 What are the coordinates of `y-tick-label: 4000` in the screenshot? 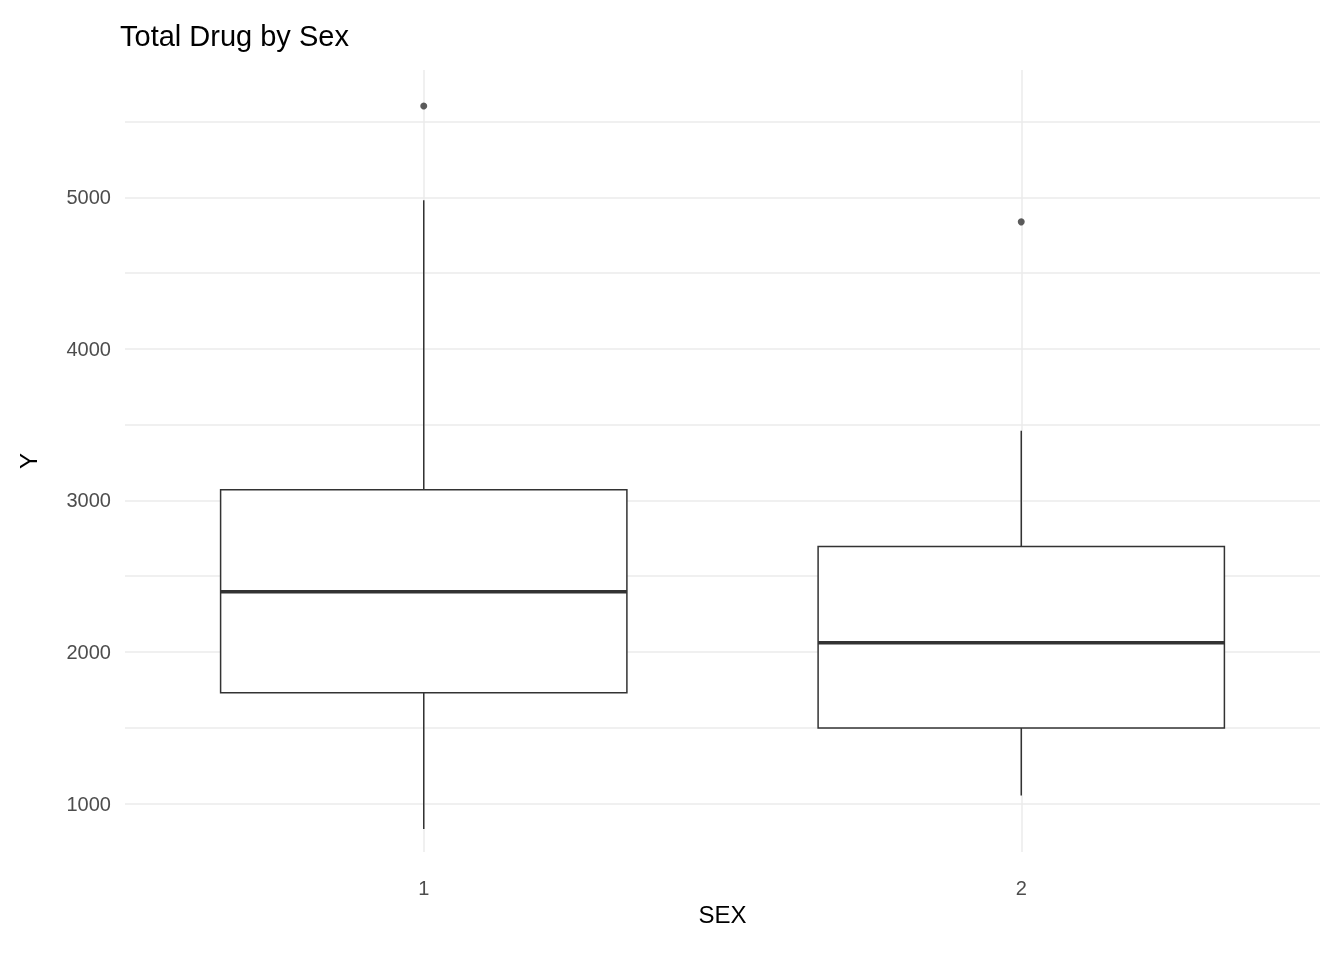 It's located at (88, 348).